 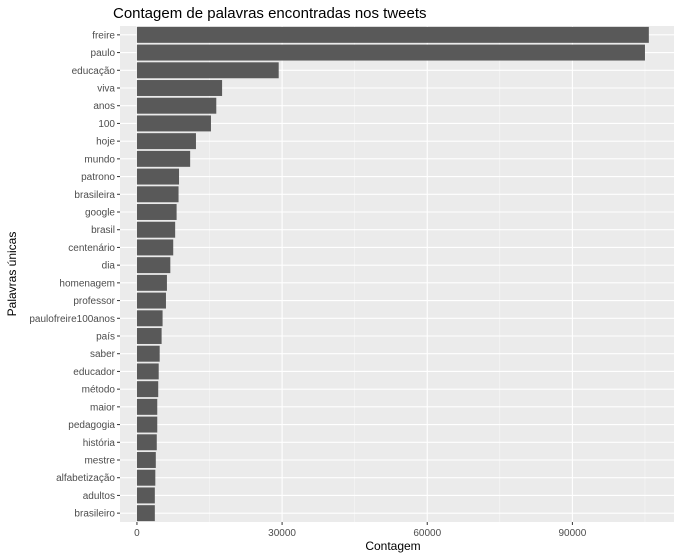 I want to click on y-tick-label: mestre, so click(x=99, y=461).